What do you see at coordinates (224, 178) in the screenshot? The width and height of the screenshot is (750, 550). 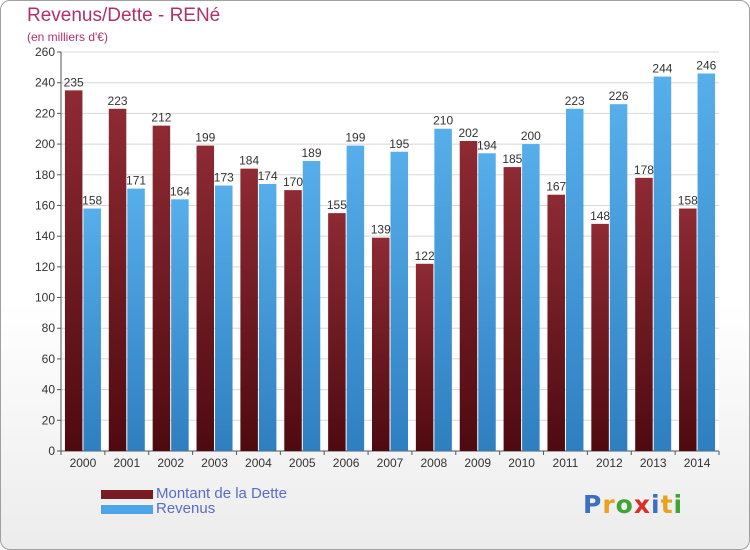 I see `data-label-revenus: 173` at bounding box center [224, 178].